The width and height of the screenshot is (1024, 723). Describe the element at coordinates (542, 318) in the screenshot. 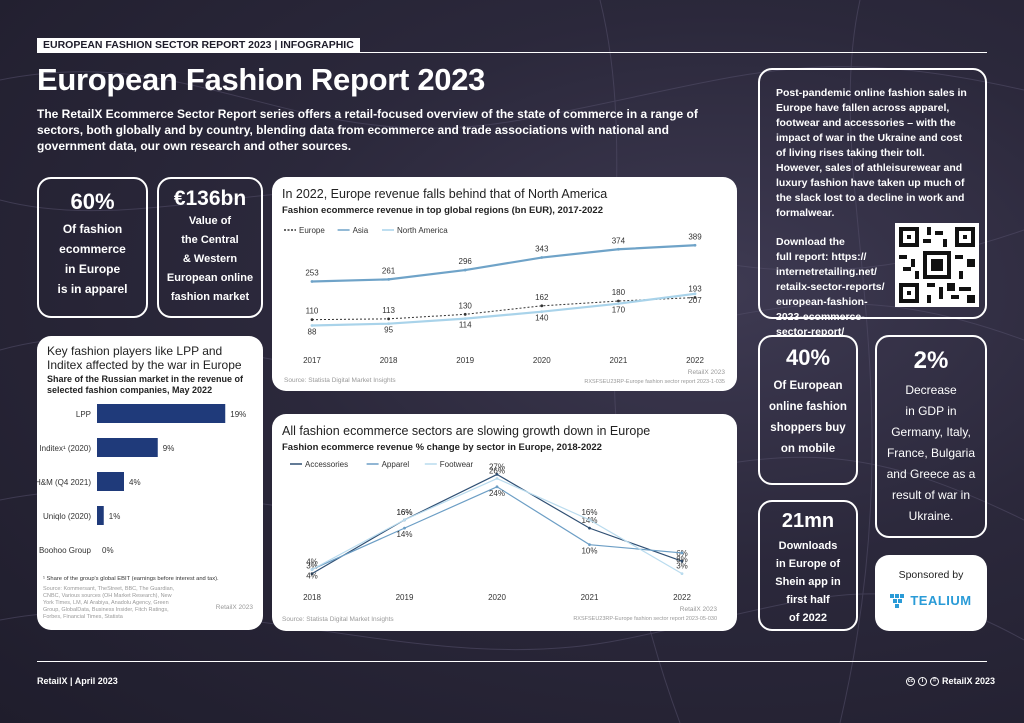

I see `data-label: 140` at that location.